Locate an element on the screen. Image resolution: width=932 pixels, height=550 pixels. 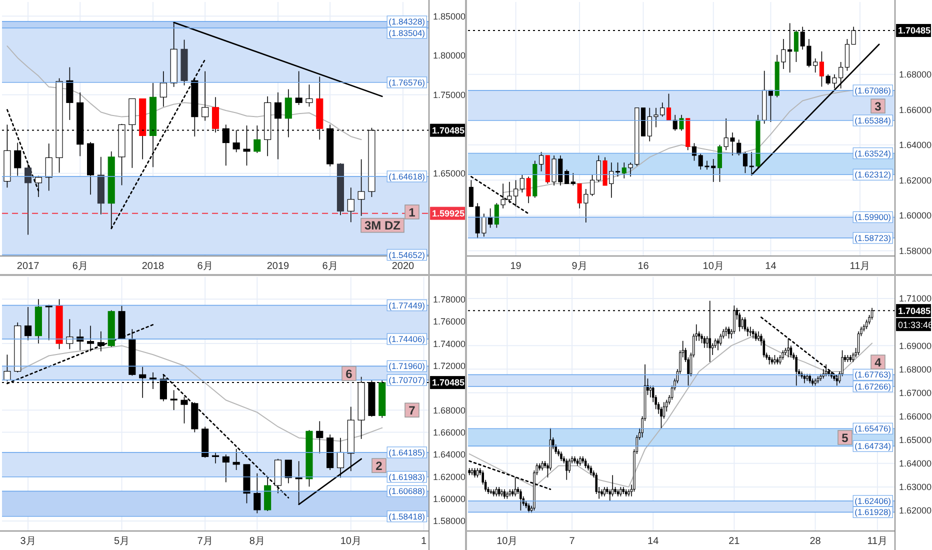
ref-line-label: (1.67266) is located at coordinates (873, 386).